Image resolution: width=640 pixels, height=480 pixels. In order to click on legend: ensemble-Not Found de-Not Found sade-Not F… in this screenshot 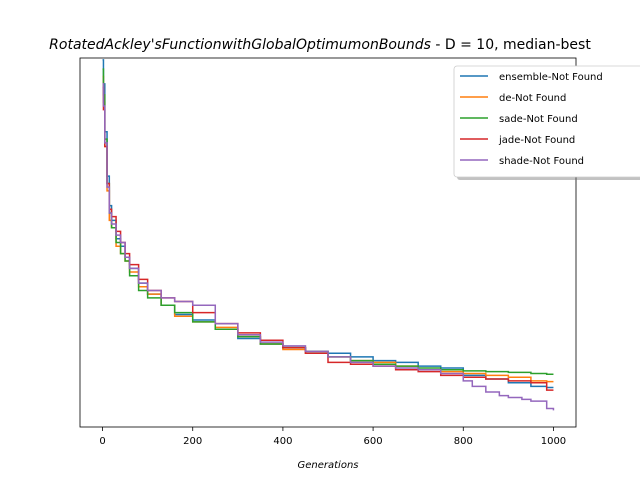, I will do `click(546, 122)`.